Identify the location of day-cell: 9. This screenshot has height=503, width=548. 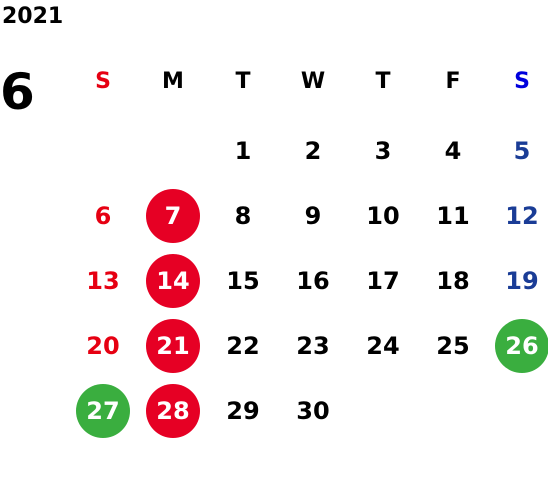
(313, 216).